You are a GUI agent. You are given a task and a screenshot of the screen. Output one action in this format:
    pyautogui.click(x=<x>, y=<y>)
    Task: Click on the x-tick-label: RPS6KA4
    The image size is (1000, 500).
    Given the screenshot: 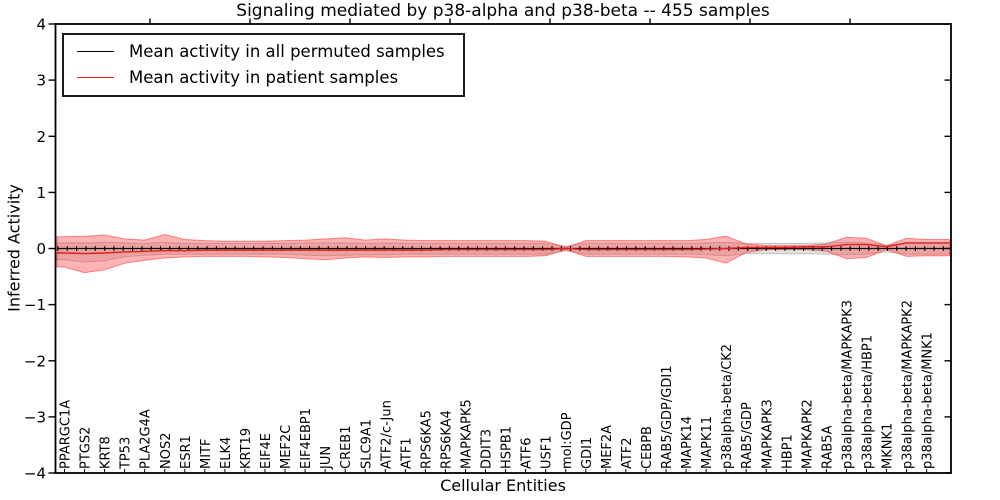 What is the action you would take?
    pyautogui.click(x=446, y=439)
    